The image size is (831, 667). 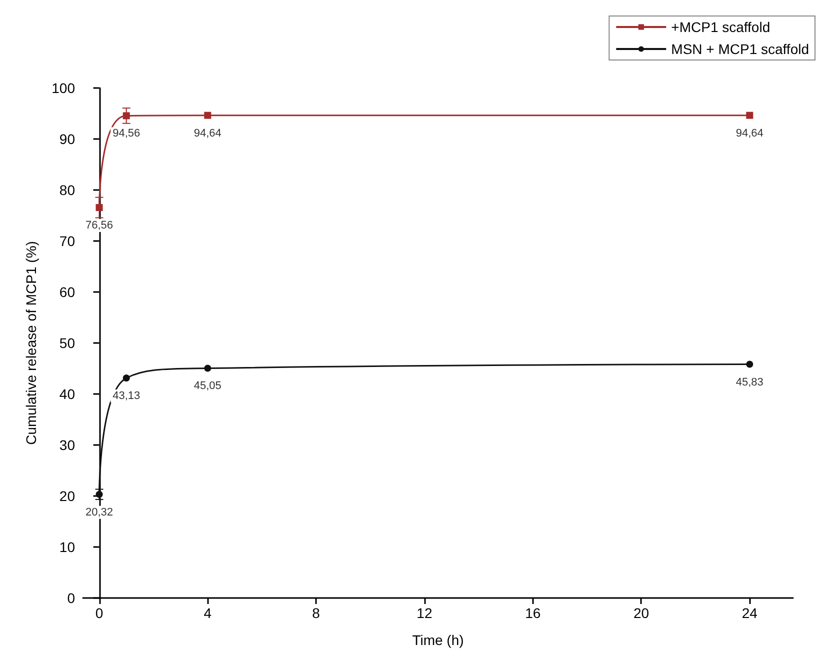 I want to click on data-label: 76,56, so click(x=99, y=226).